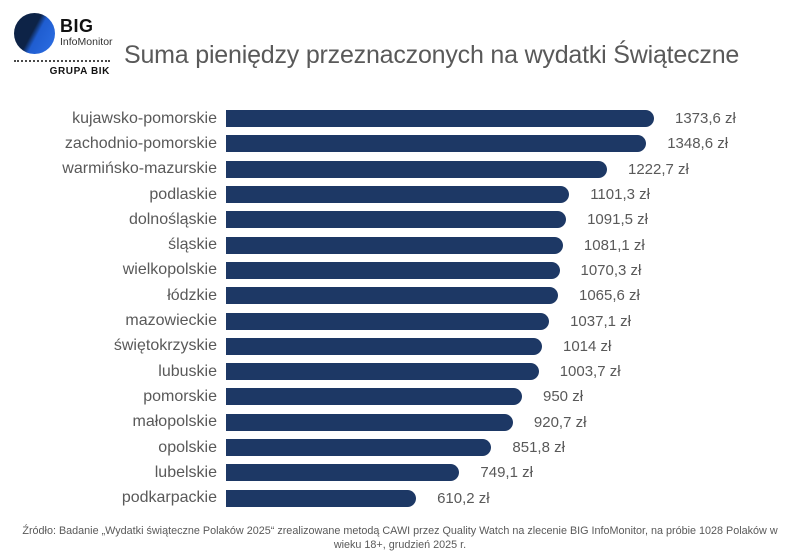 The image size is (800, 560). I want to click on category-label: małopolskie, so click(174, 422).